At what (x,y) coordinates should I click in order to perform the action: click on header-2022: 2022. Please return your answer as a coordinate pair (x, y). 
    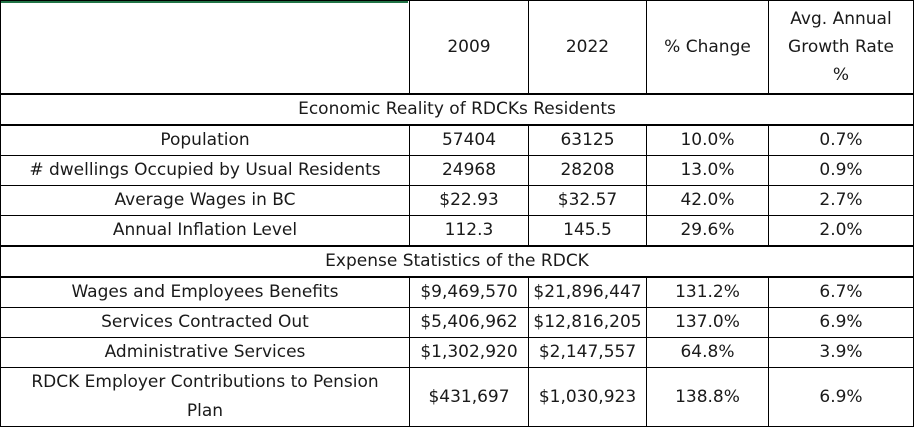
    Looking at the image, I should click on (587, 47).